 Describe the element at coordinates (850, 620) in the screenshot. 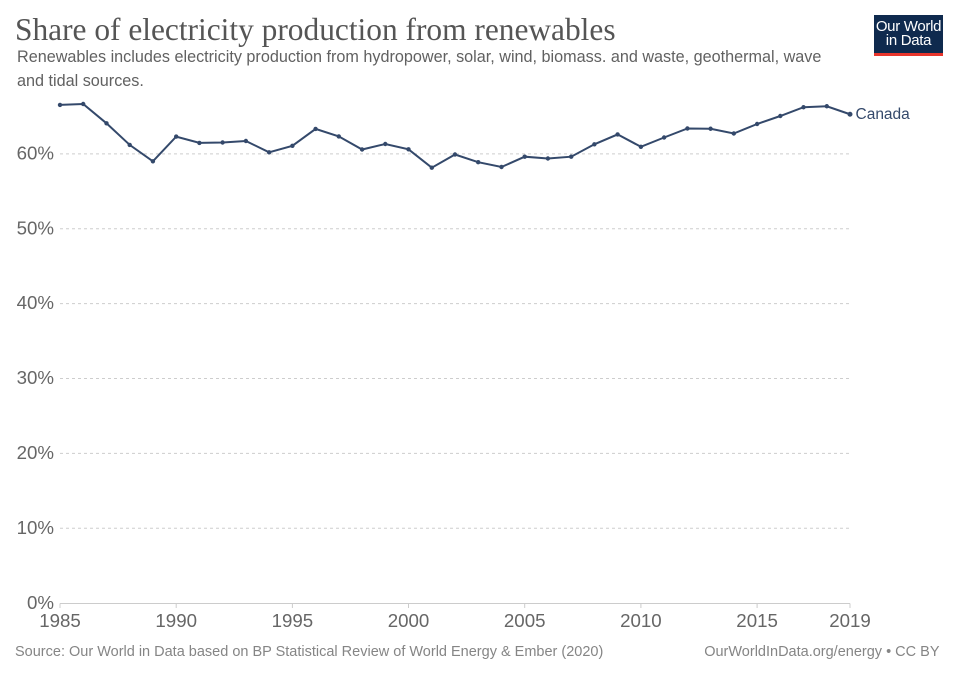

I see `svg-text: 2019` at that location.